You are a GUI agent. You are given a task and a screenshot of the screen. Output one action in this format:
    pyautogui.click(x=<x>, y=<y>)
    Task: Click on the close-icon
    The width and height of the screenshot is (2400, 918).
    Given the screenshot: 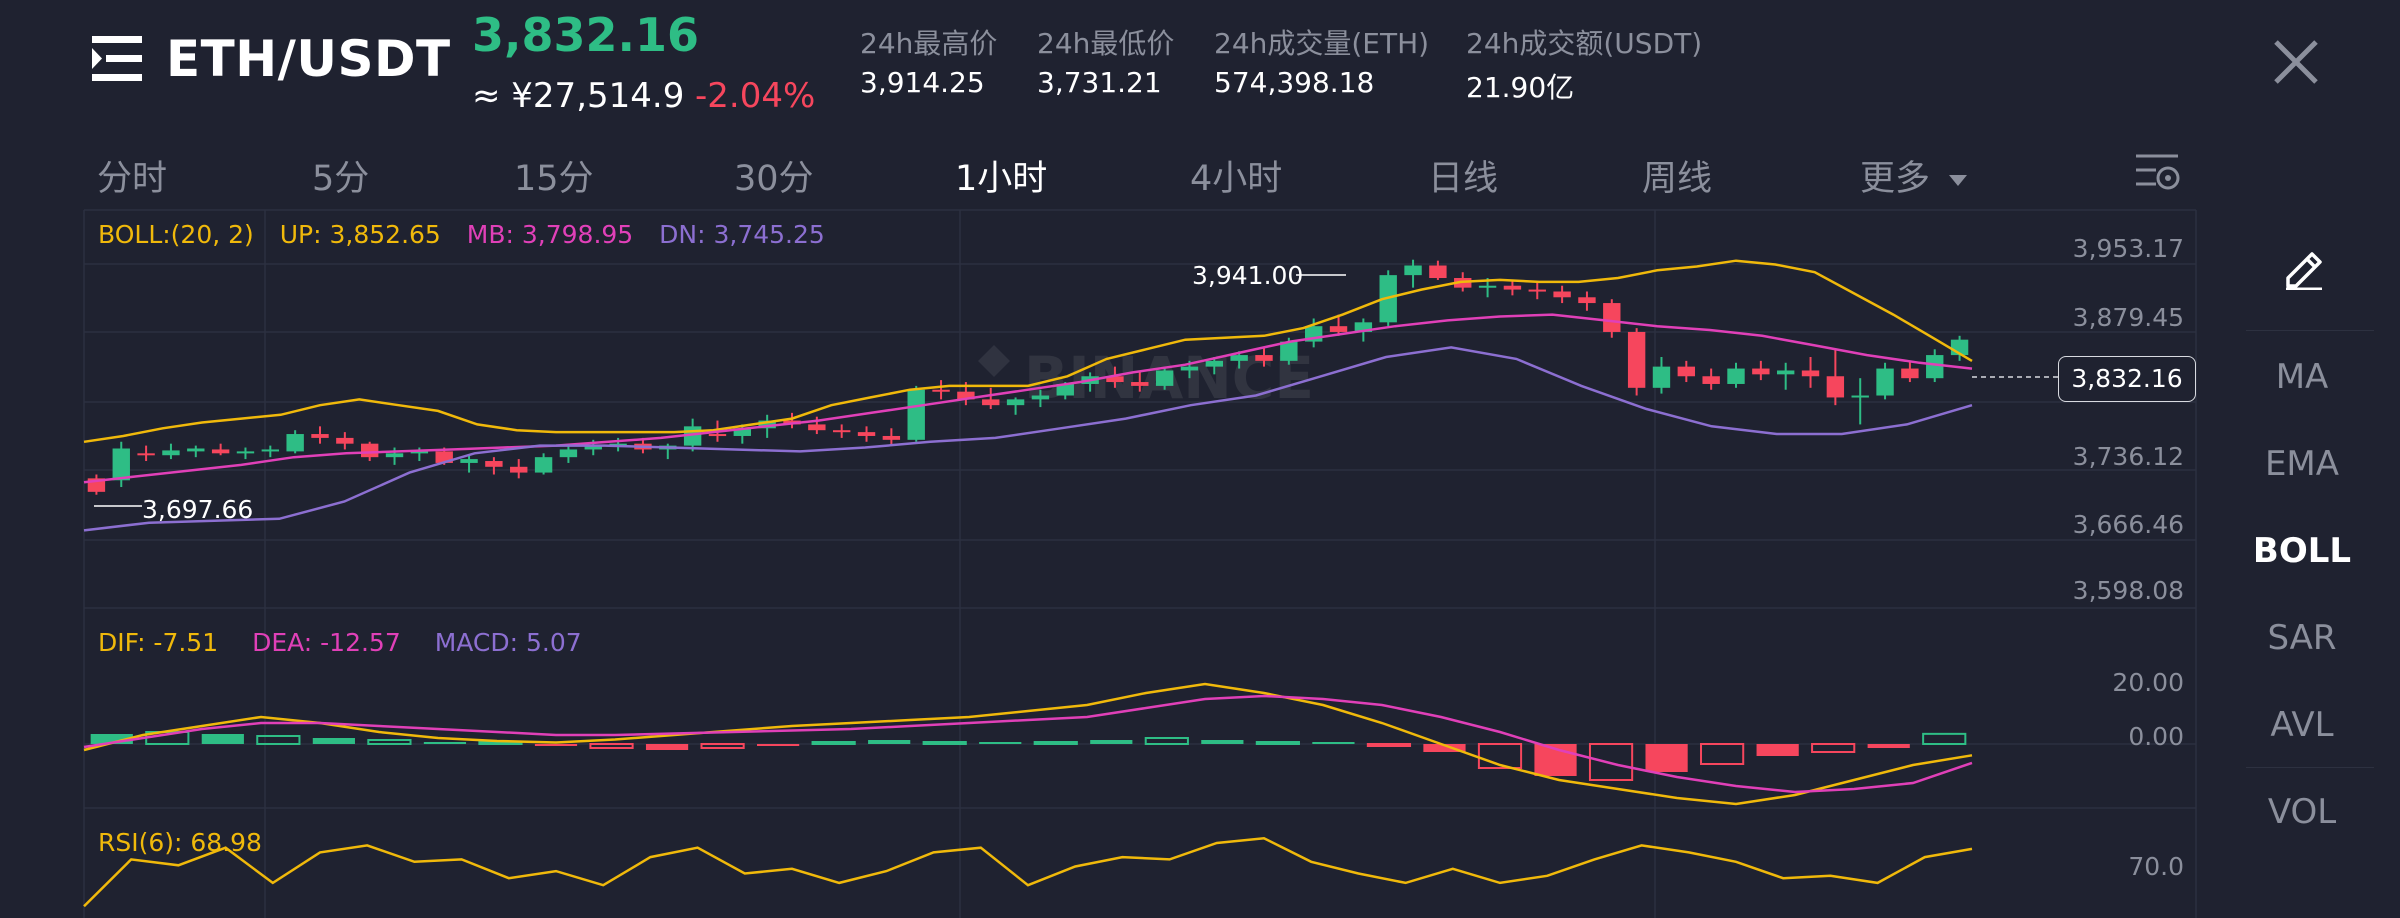 What is the action you would take?
    pyautogui.click(x=2296, y=62)
    